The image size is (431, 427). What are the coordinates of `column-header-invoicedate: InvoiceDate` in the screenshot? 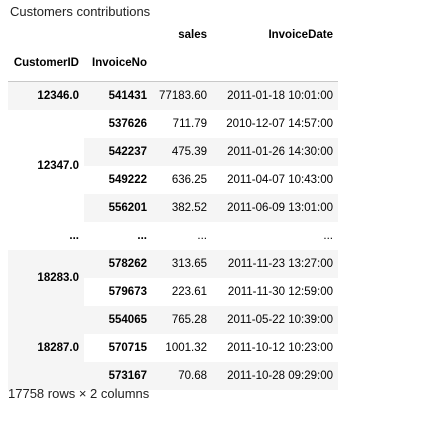 It's located at (300, 35).